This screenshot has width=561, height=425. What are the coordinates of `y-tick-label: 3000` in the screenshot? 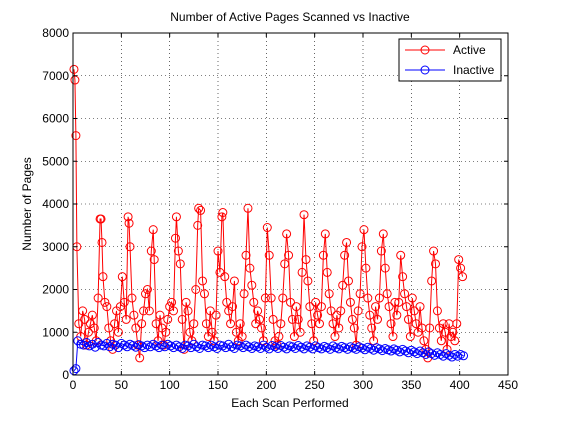 It's located at (55, 247).